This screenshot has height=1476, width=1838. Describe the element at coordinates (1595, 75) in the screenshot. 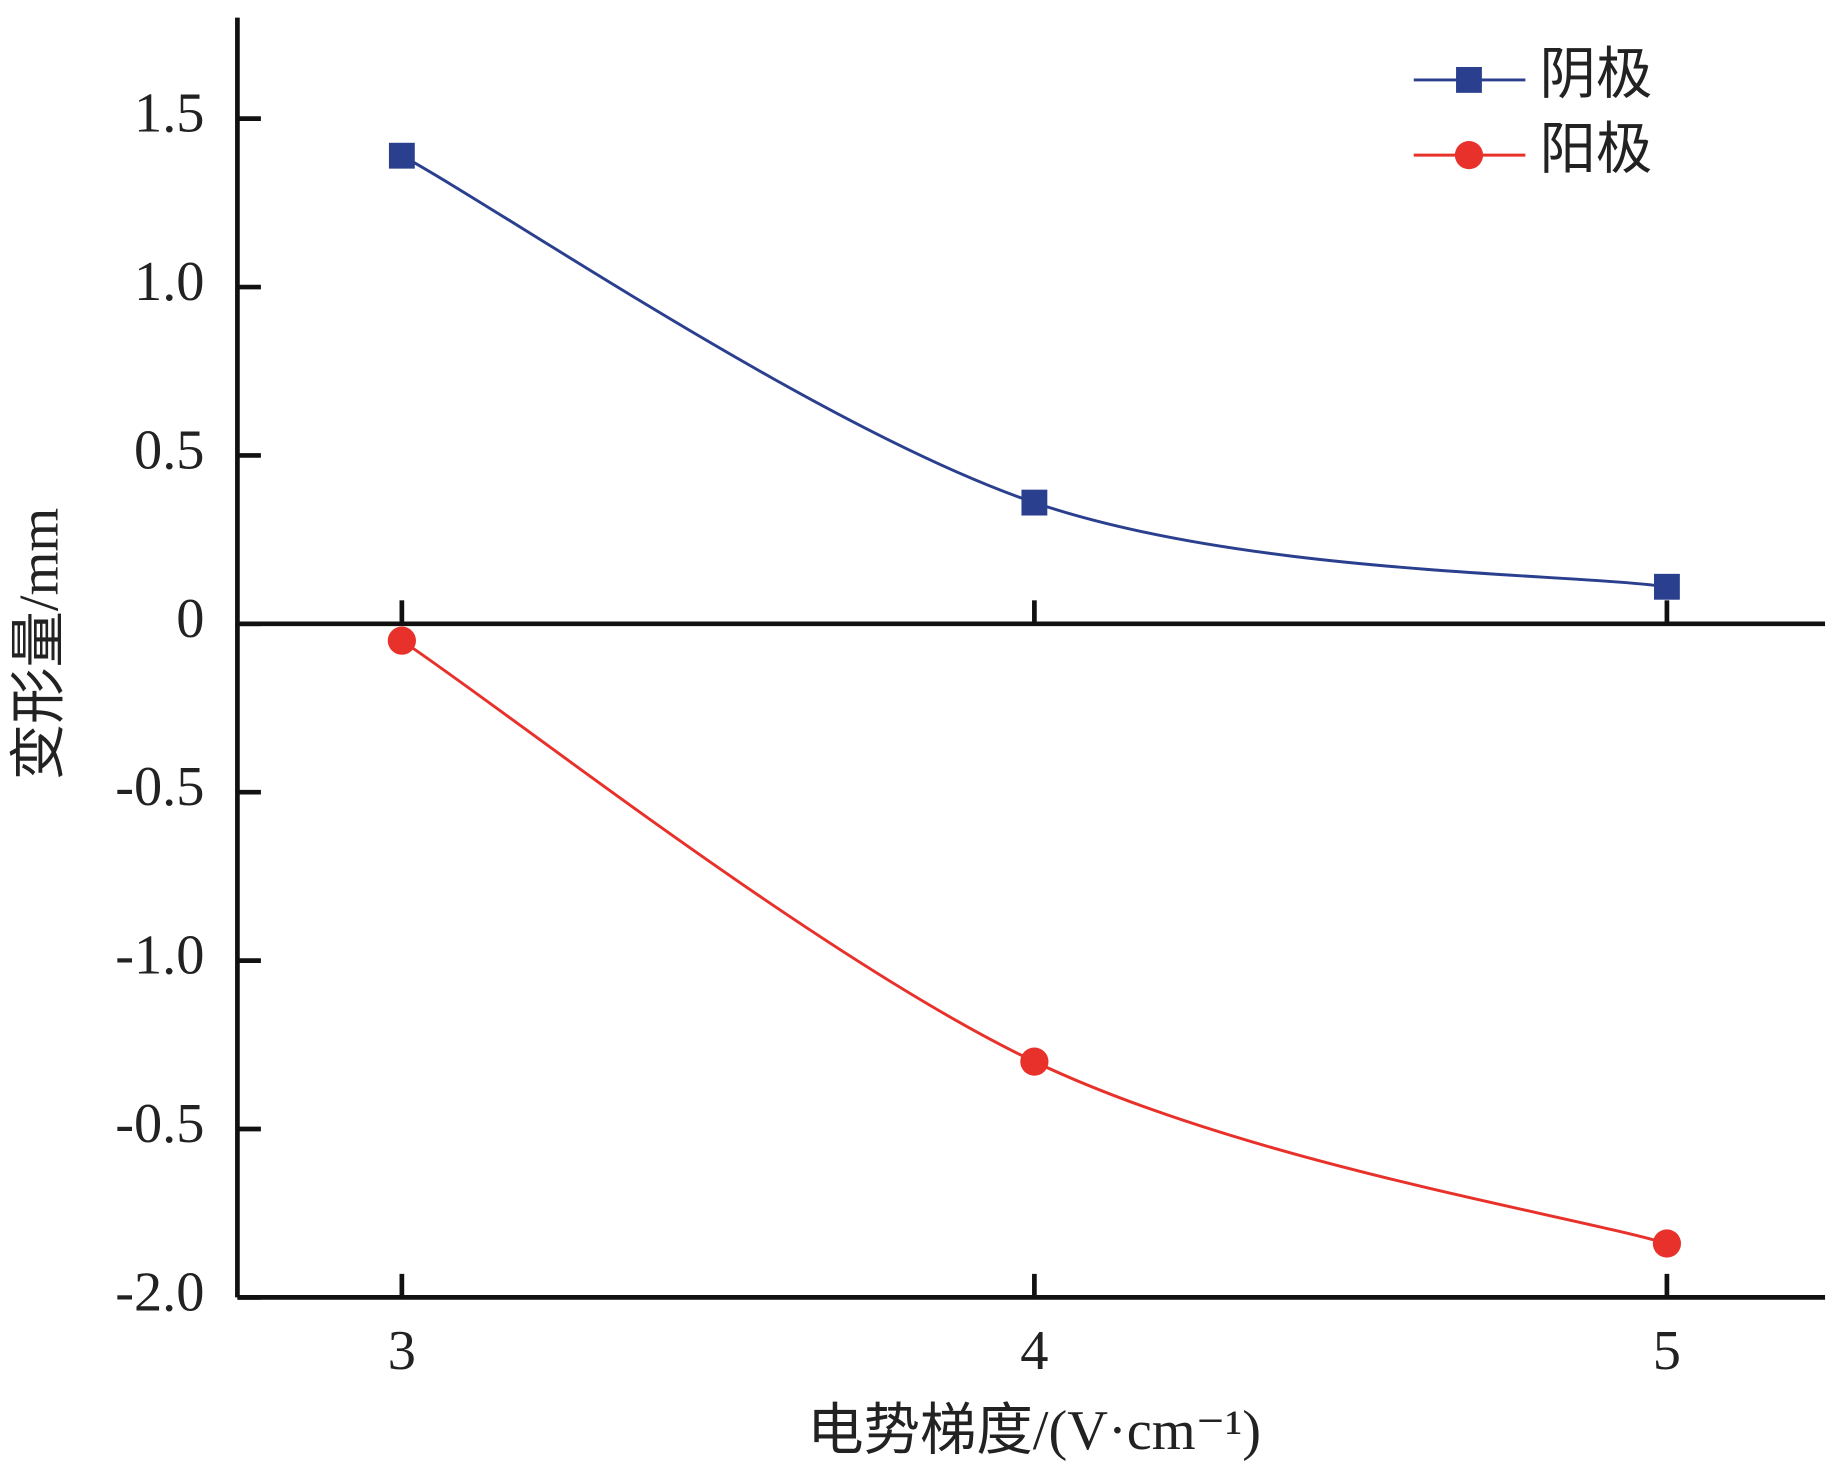

I see `legend-label: 阴极` at that location.